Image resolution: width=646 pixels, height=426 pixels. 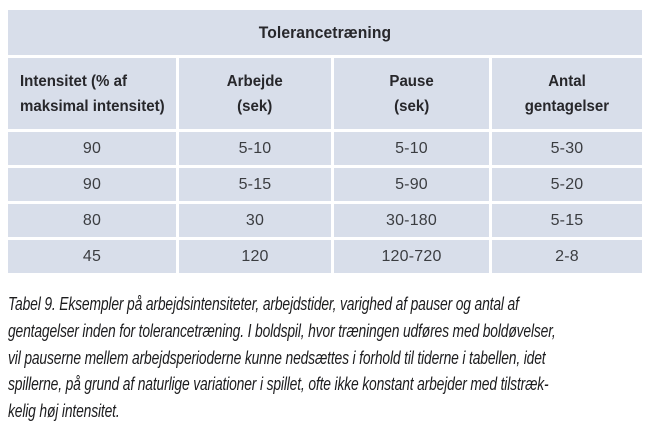 I want to click on header-cell-work: Arbejde (sek), so click(x=255, y=93).